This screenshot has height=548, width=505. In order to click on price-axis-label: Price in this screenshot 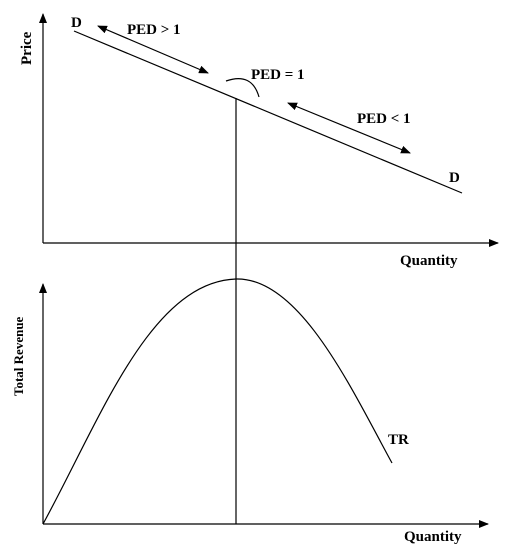, I will do `click(27, 48)`.